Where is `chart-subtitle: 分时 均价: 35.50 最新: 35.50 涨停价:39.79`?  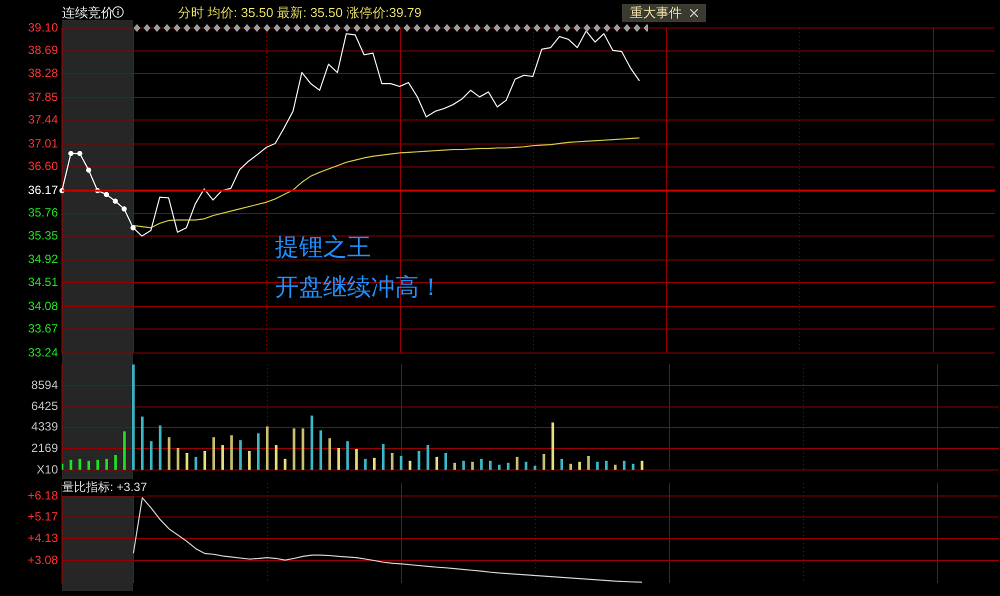
chart-subtitle: 分时 均价: 35.50 最新: 35.50 涨停价:39.79 is located at coordinates (300, 13).